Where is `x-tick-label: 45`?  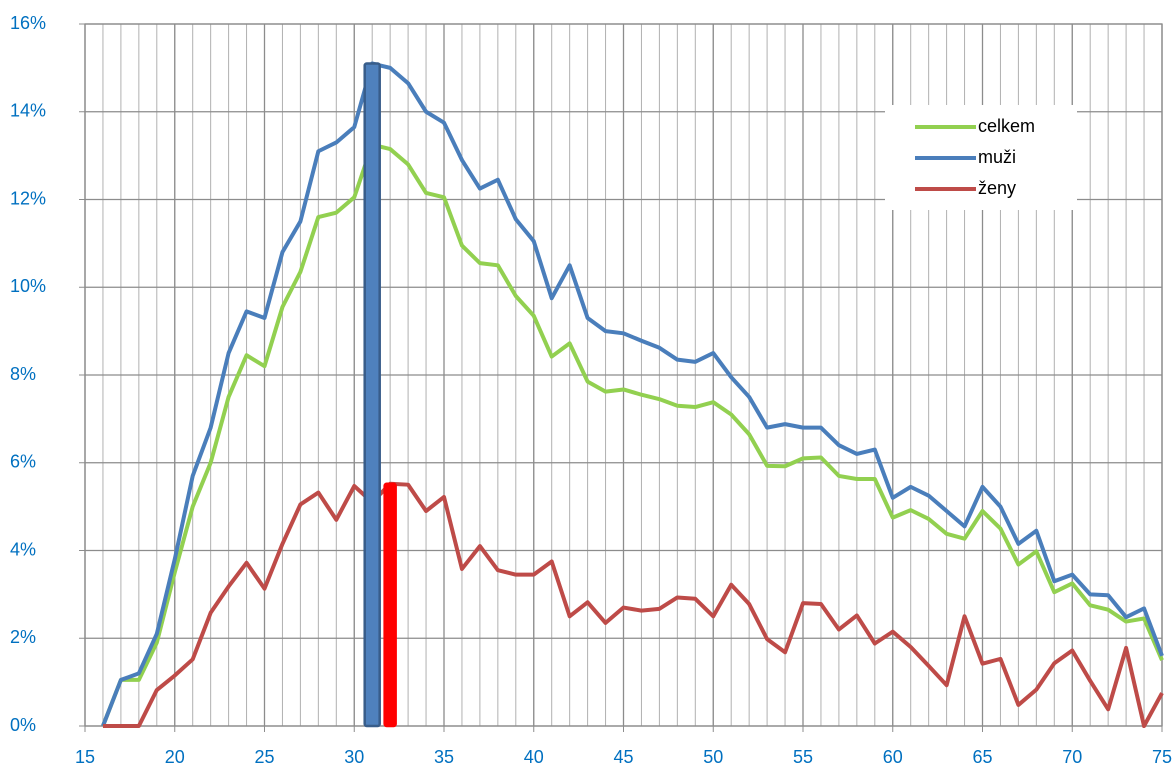 x-tick-label: 45 is located at coordinates (623, 757).